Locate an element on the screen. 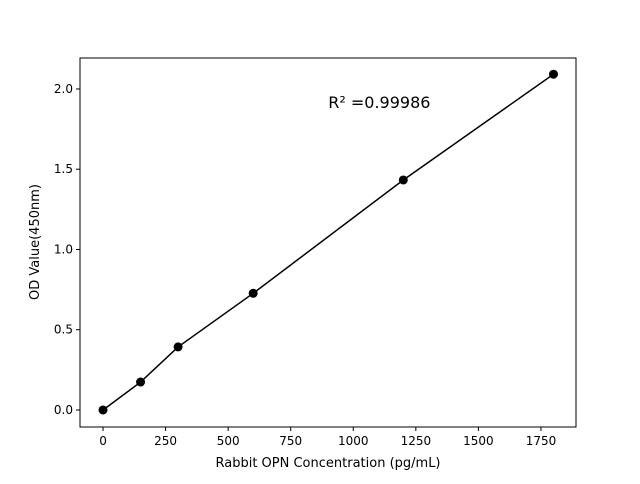 This screenshot has height=484, width=640. y-tick-label: 0.5 is located at coordinates (63, 330).